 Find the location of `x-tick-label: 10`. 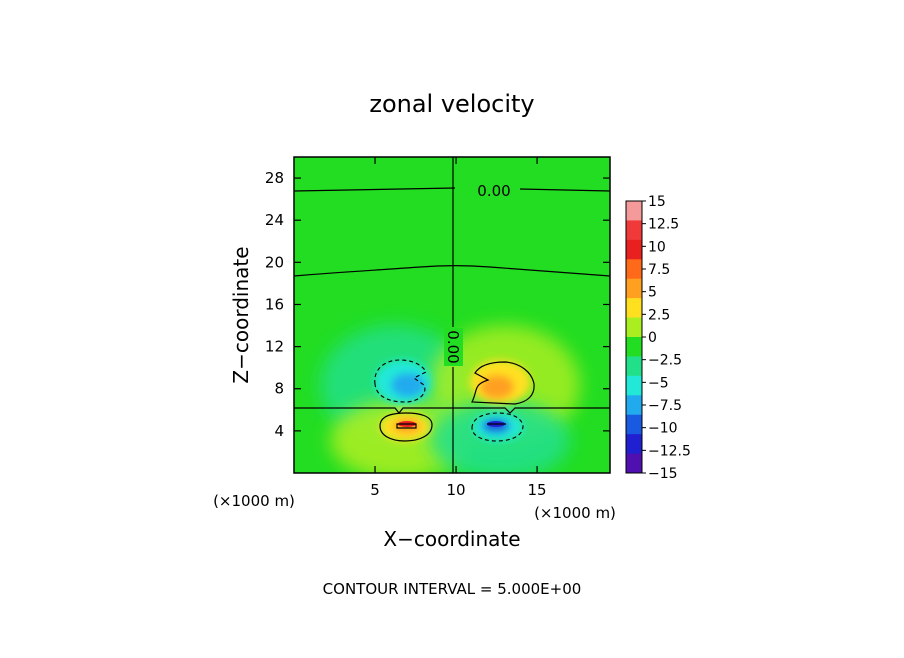

x-tick-label: 10 is located at coordinates (456, 490).